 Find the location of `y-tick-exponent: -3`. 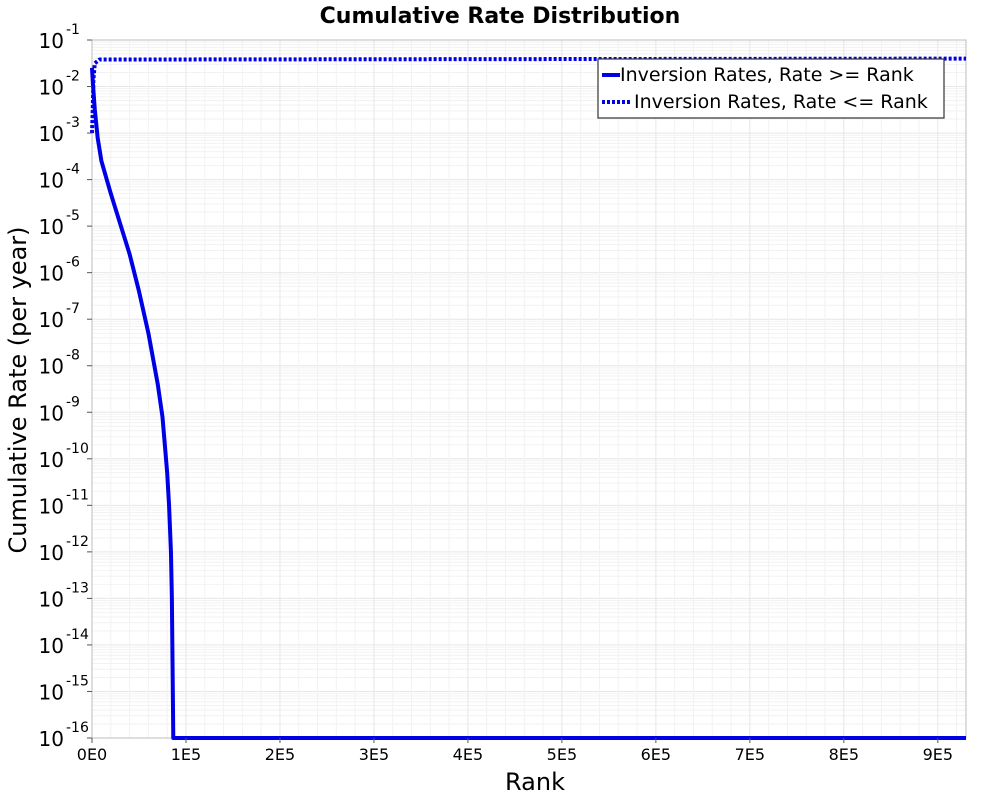

y-tick-exponent: -3 is located at coordinates (73, 123).